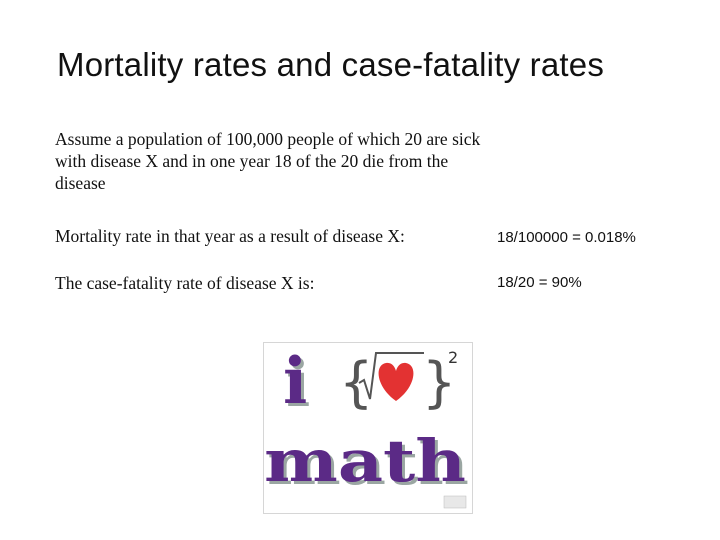  What do you see at coordinates (365, 461) in the screenshot?
I see `logo-math-word: math` at bounding box center [365, 461].